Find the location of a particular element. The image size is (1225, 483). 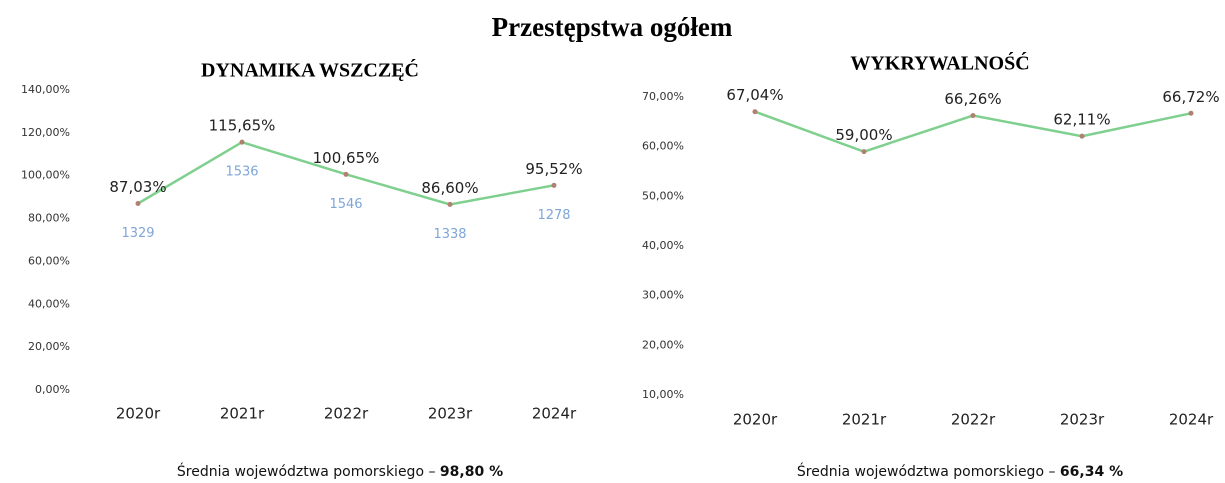

average-value: 98,80 % is located at coordinates (471, 472).